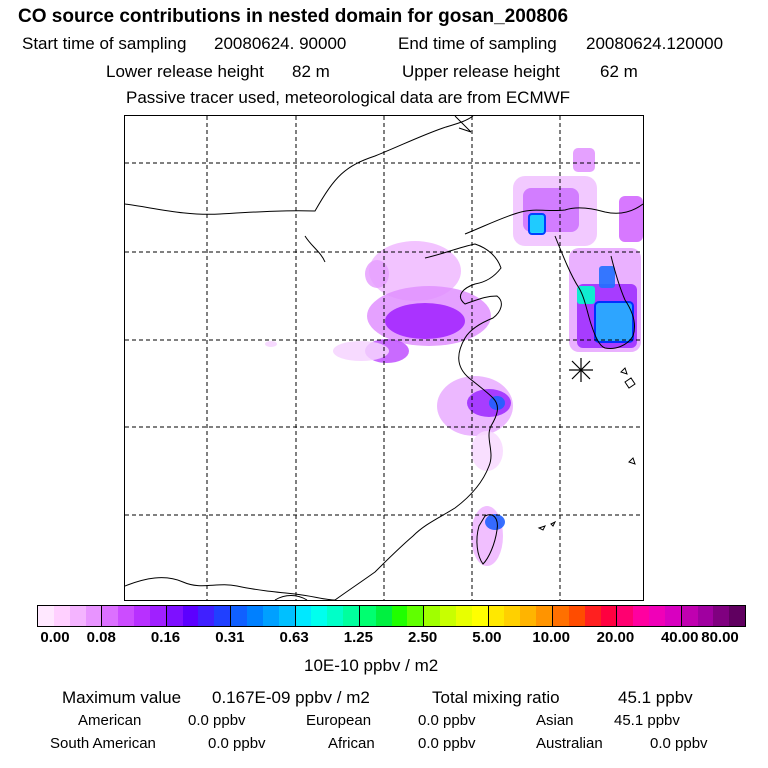 Image resolution: width=768 pixels, height=768 pixels. I want to click on coastline-northeast-china, so click(553, 219).